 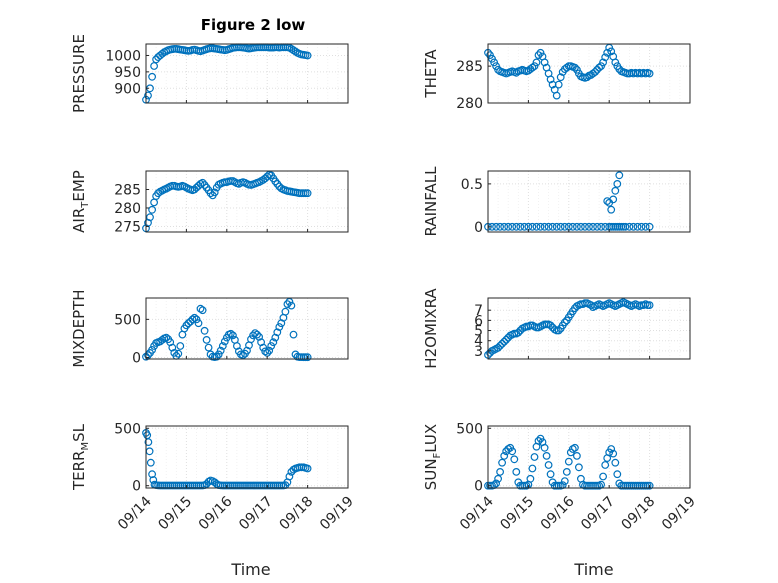 What do you see at coordinates (127, 73) in the screenshot?
I see `y-tick-label: 950` at bounding box center [127, 73].